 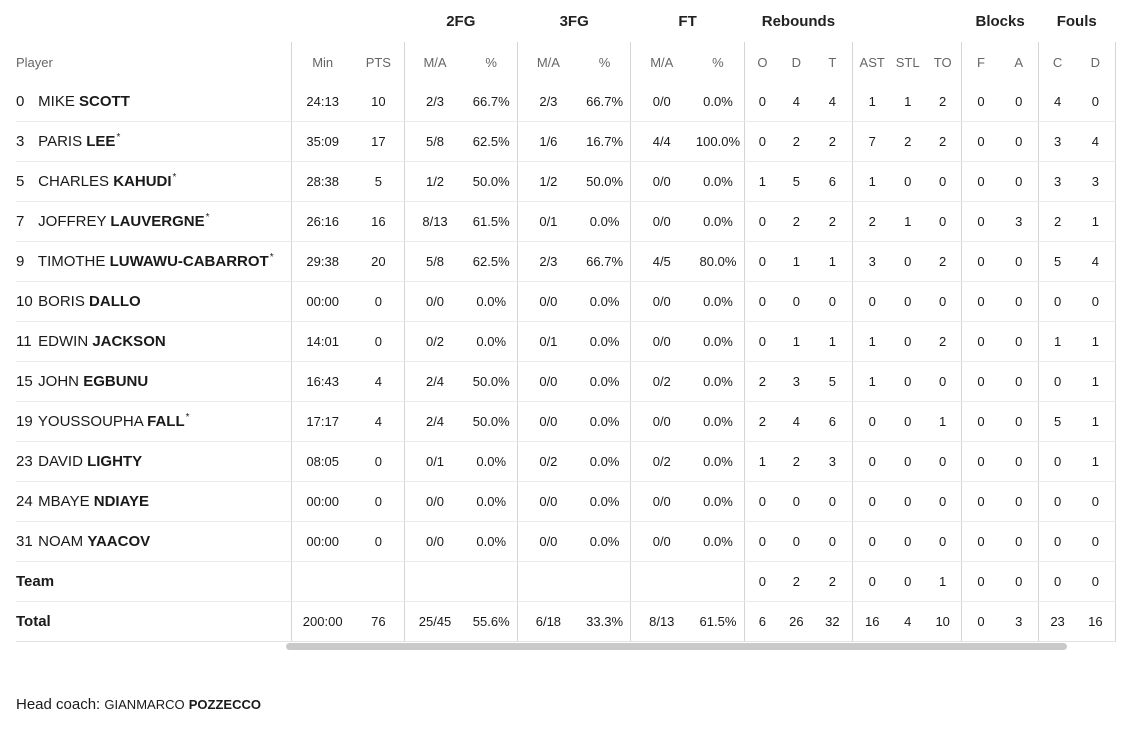 What do you see at coordinates (1095, 62) in the screenshot?
I see `col-foul-d: D` at bounding box center [1095, 62].